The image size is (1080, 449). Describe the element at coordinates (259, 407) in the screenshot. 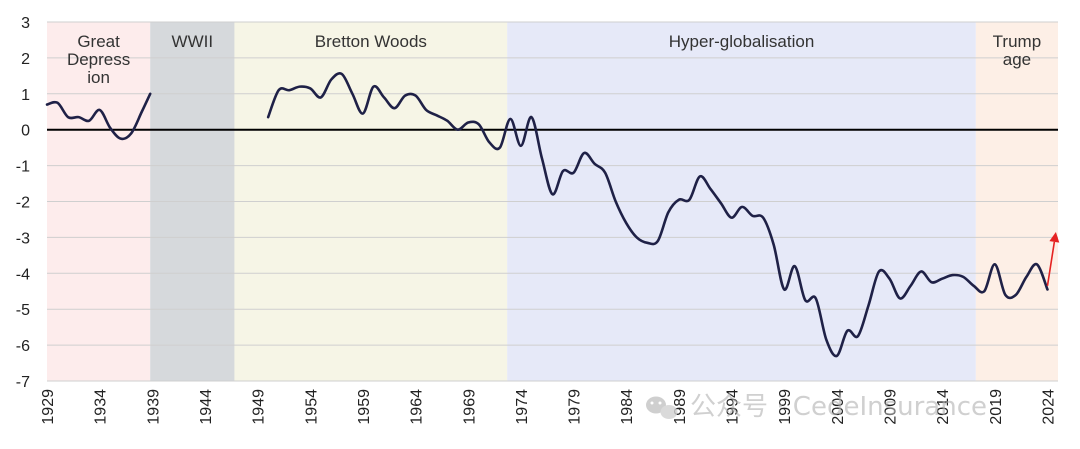

I see `x-tick-4: 1949` at that location.